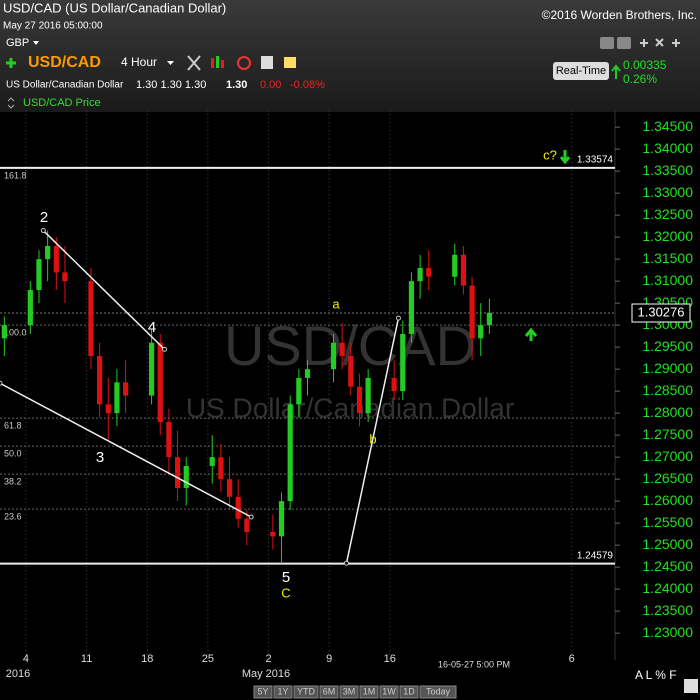 The height and width of the screenshot is (700, 700). What do you see at coordinates (336, 303) in the screenshot?
I see `wave-label: a` at bounding box center [336, 303].